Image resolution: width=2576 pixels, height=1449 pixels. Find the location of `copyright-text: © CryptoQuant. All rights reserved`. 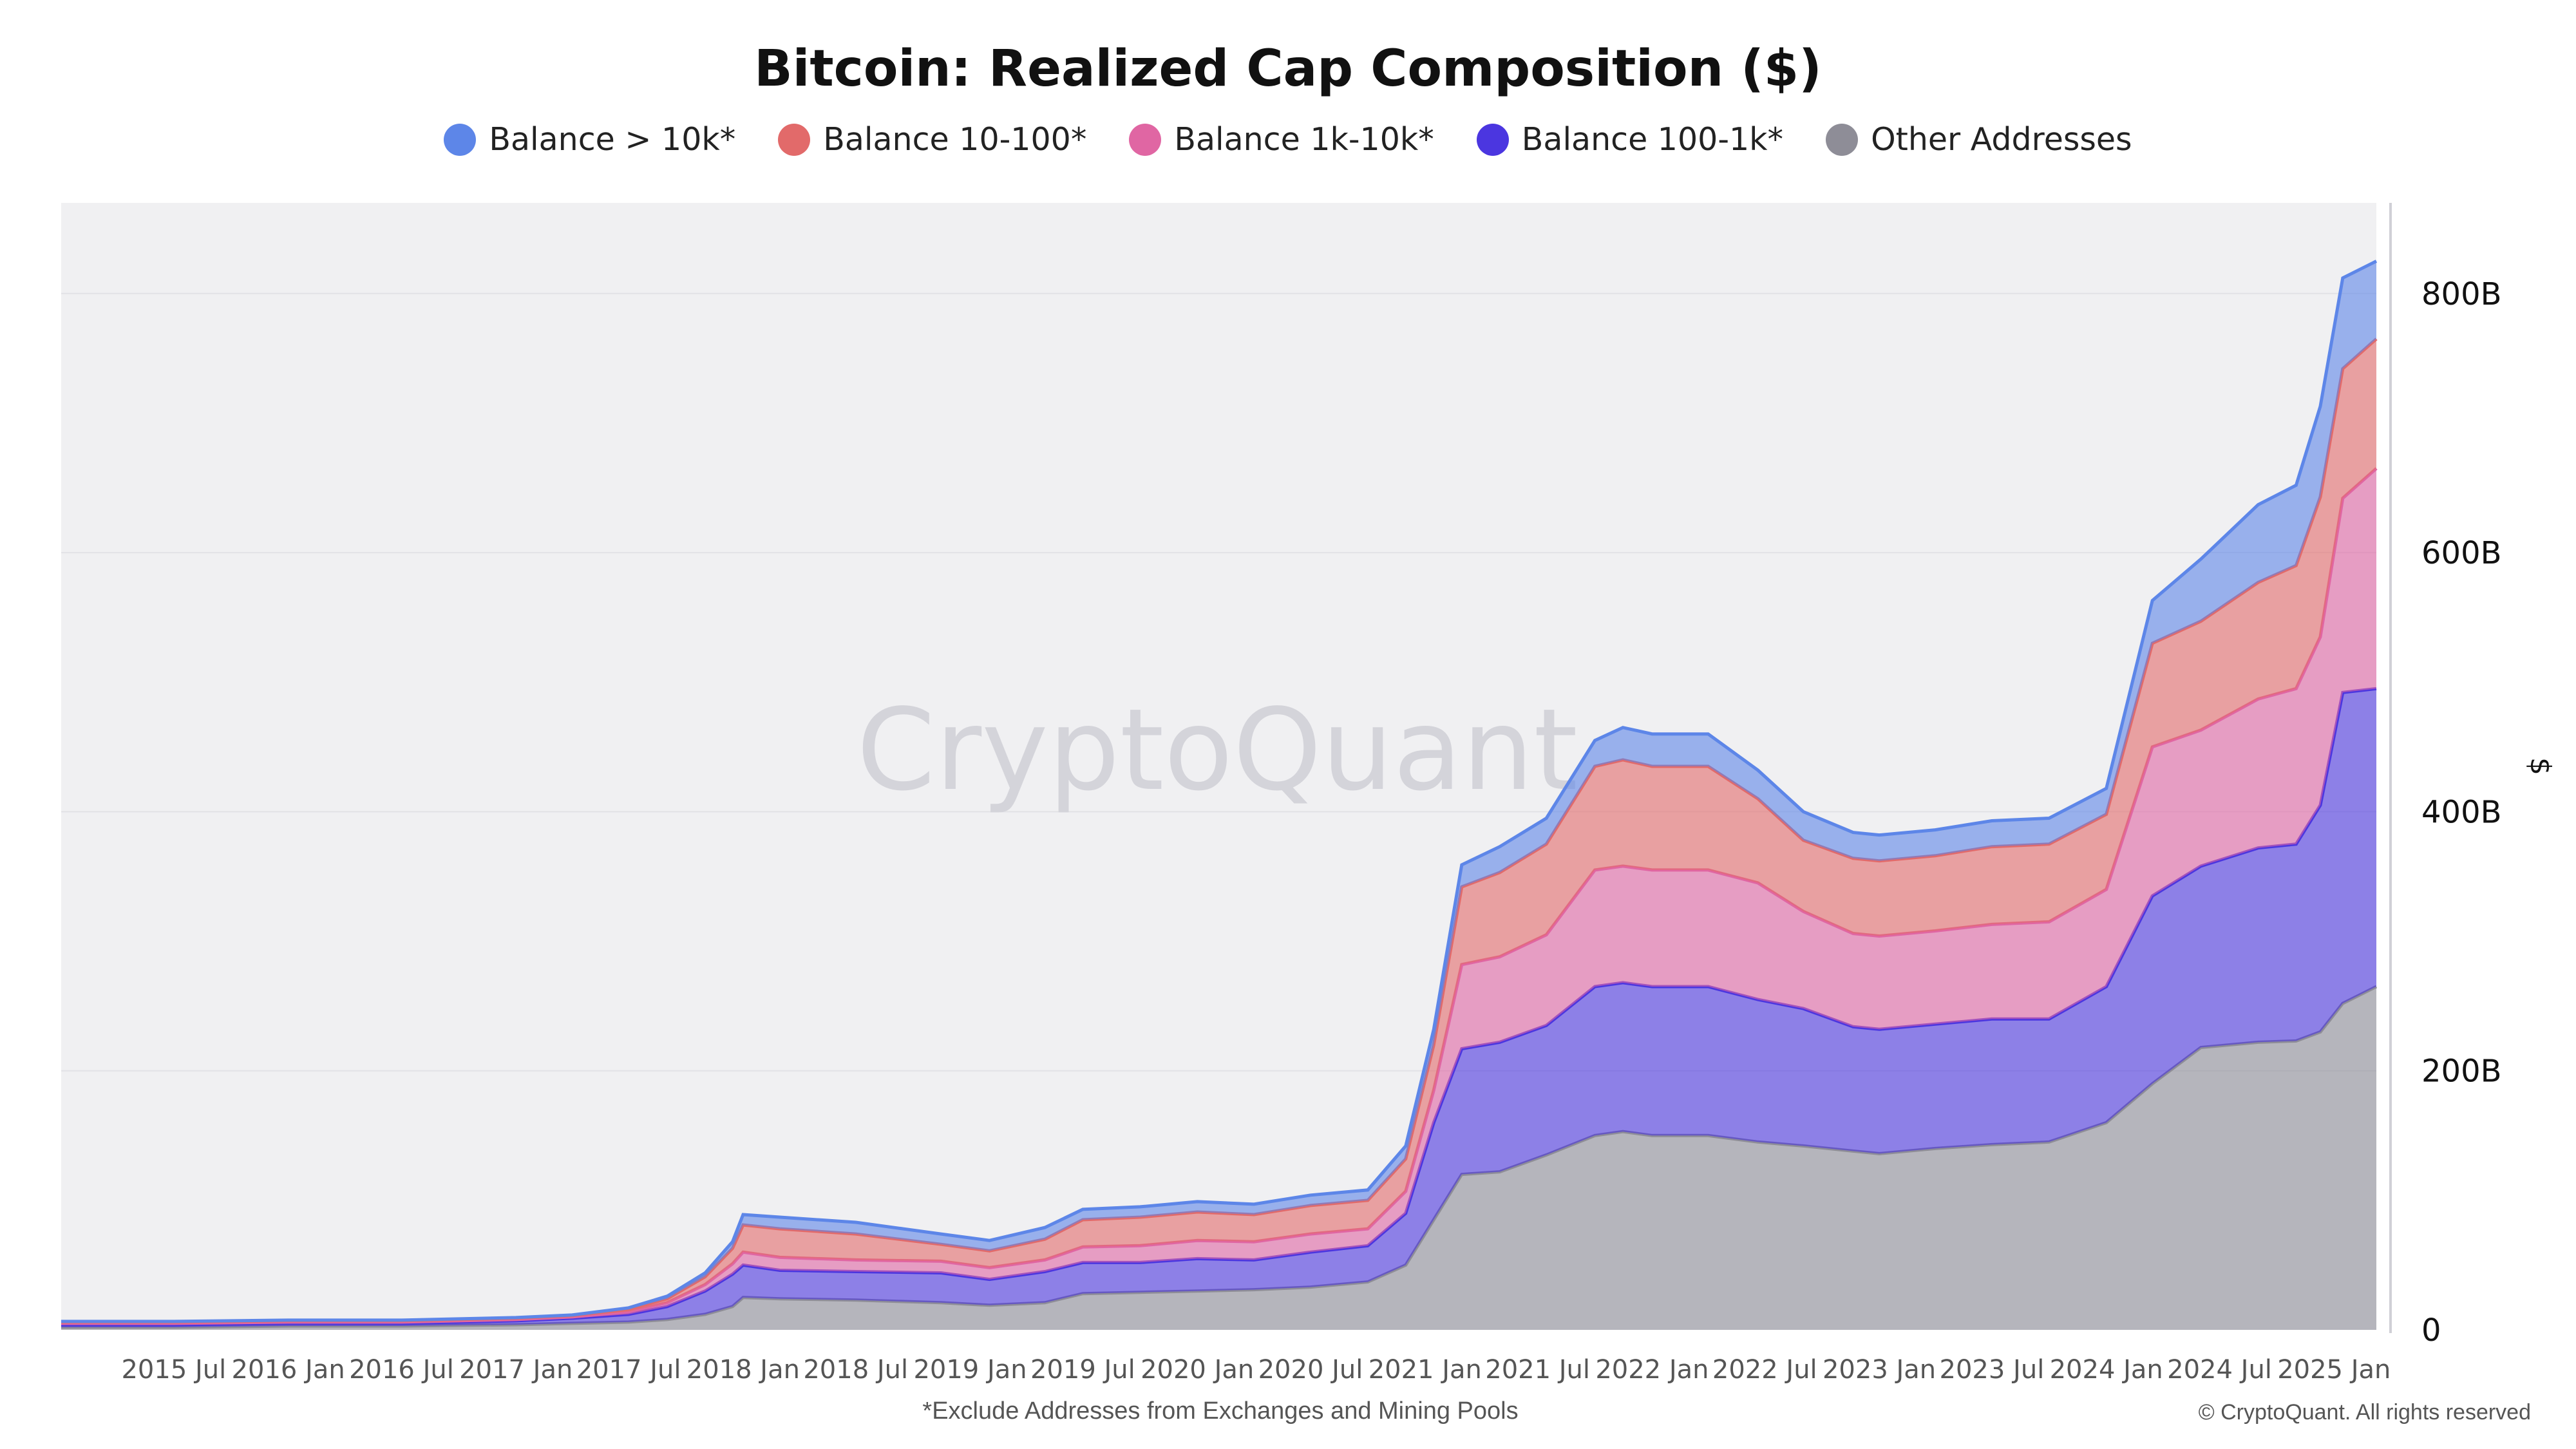

copyright-text: © CryptoQuant. All rights reserved is located at coordinates (2364, 1413).